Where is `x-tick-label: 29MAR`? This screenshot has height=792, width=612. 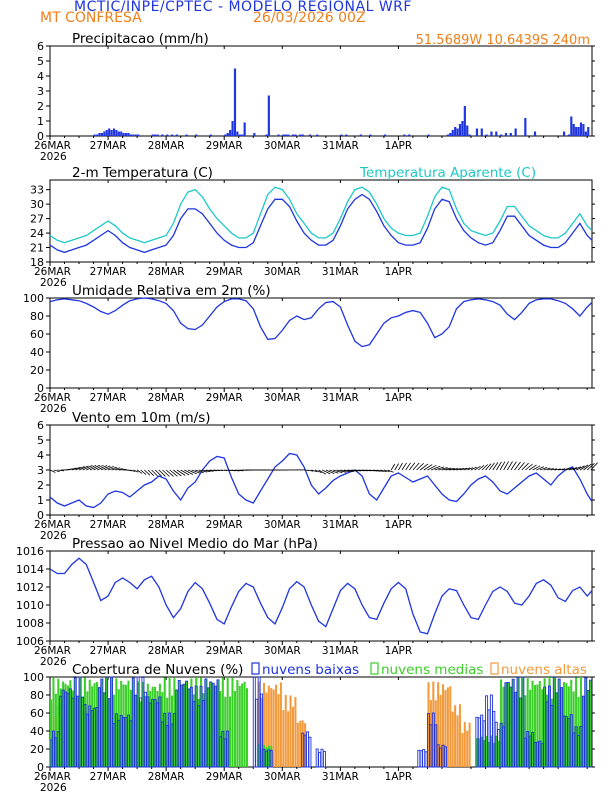 x-tick-label: 29MAR is located at coordinates (224, 398).